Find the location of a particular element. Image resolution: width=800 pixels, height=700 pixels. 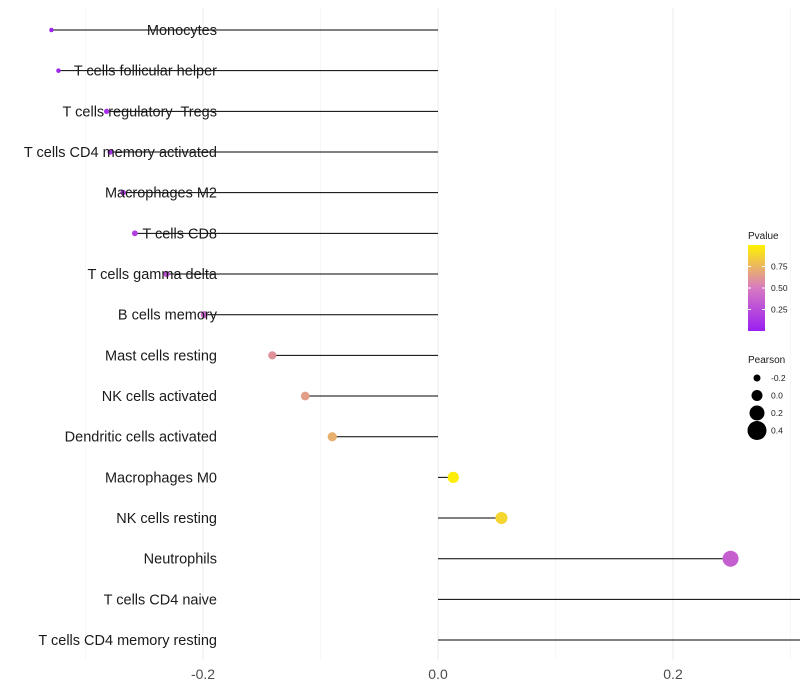

point-nk-cells-activated is located at coordinates (305, 396).